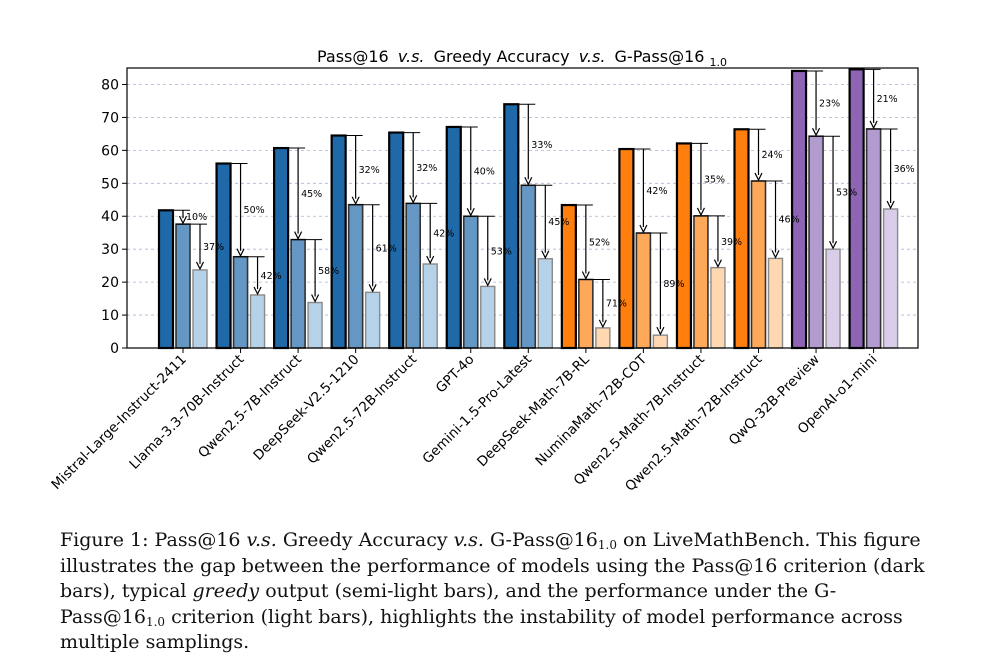  Describe the element at coordinates (166, 279) in the screenshot. I see `bar-Mistral-Large-Instruct-2411-s1` at that location.